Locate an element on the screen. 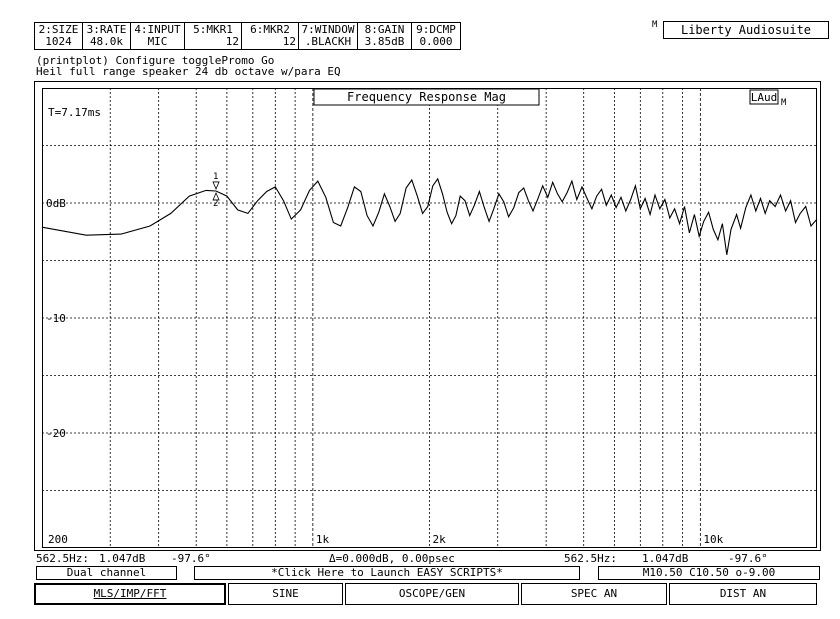  param-window: 7:WINDOW .BLACKH is located at coordinates (327, 36).